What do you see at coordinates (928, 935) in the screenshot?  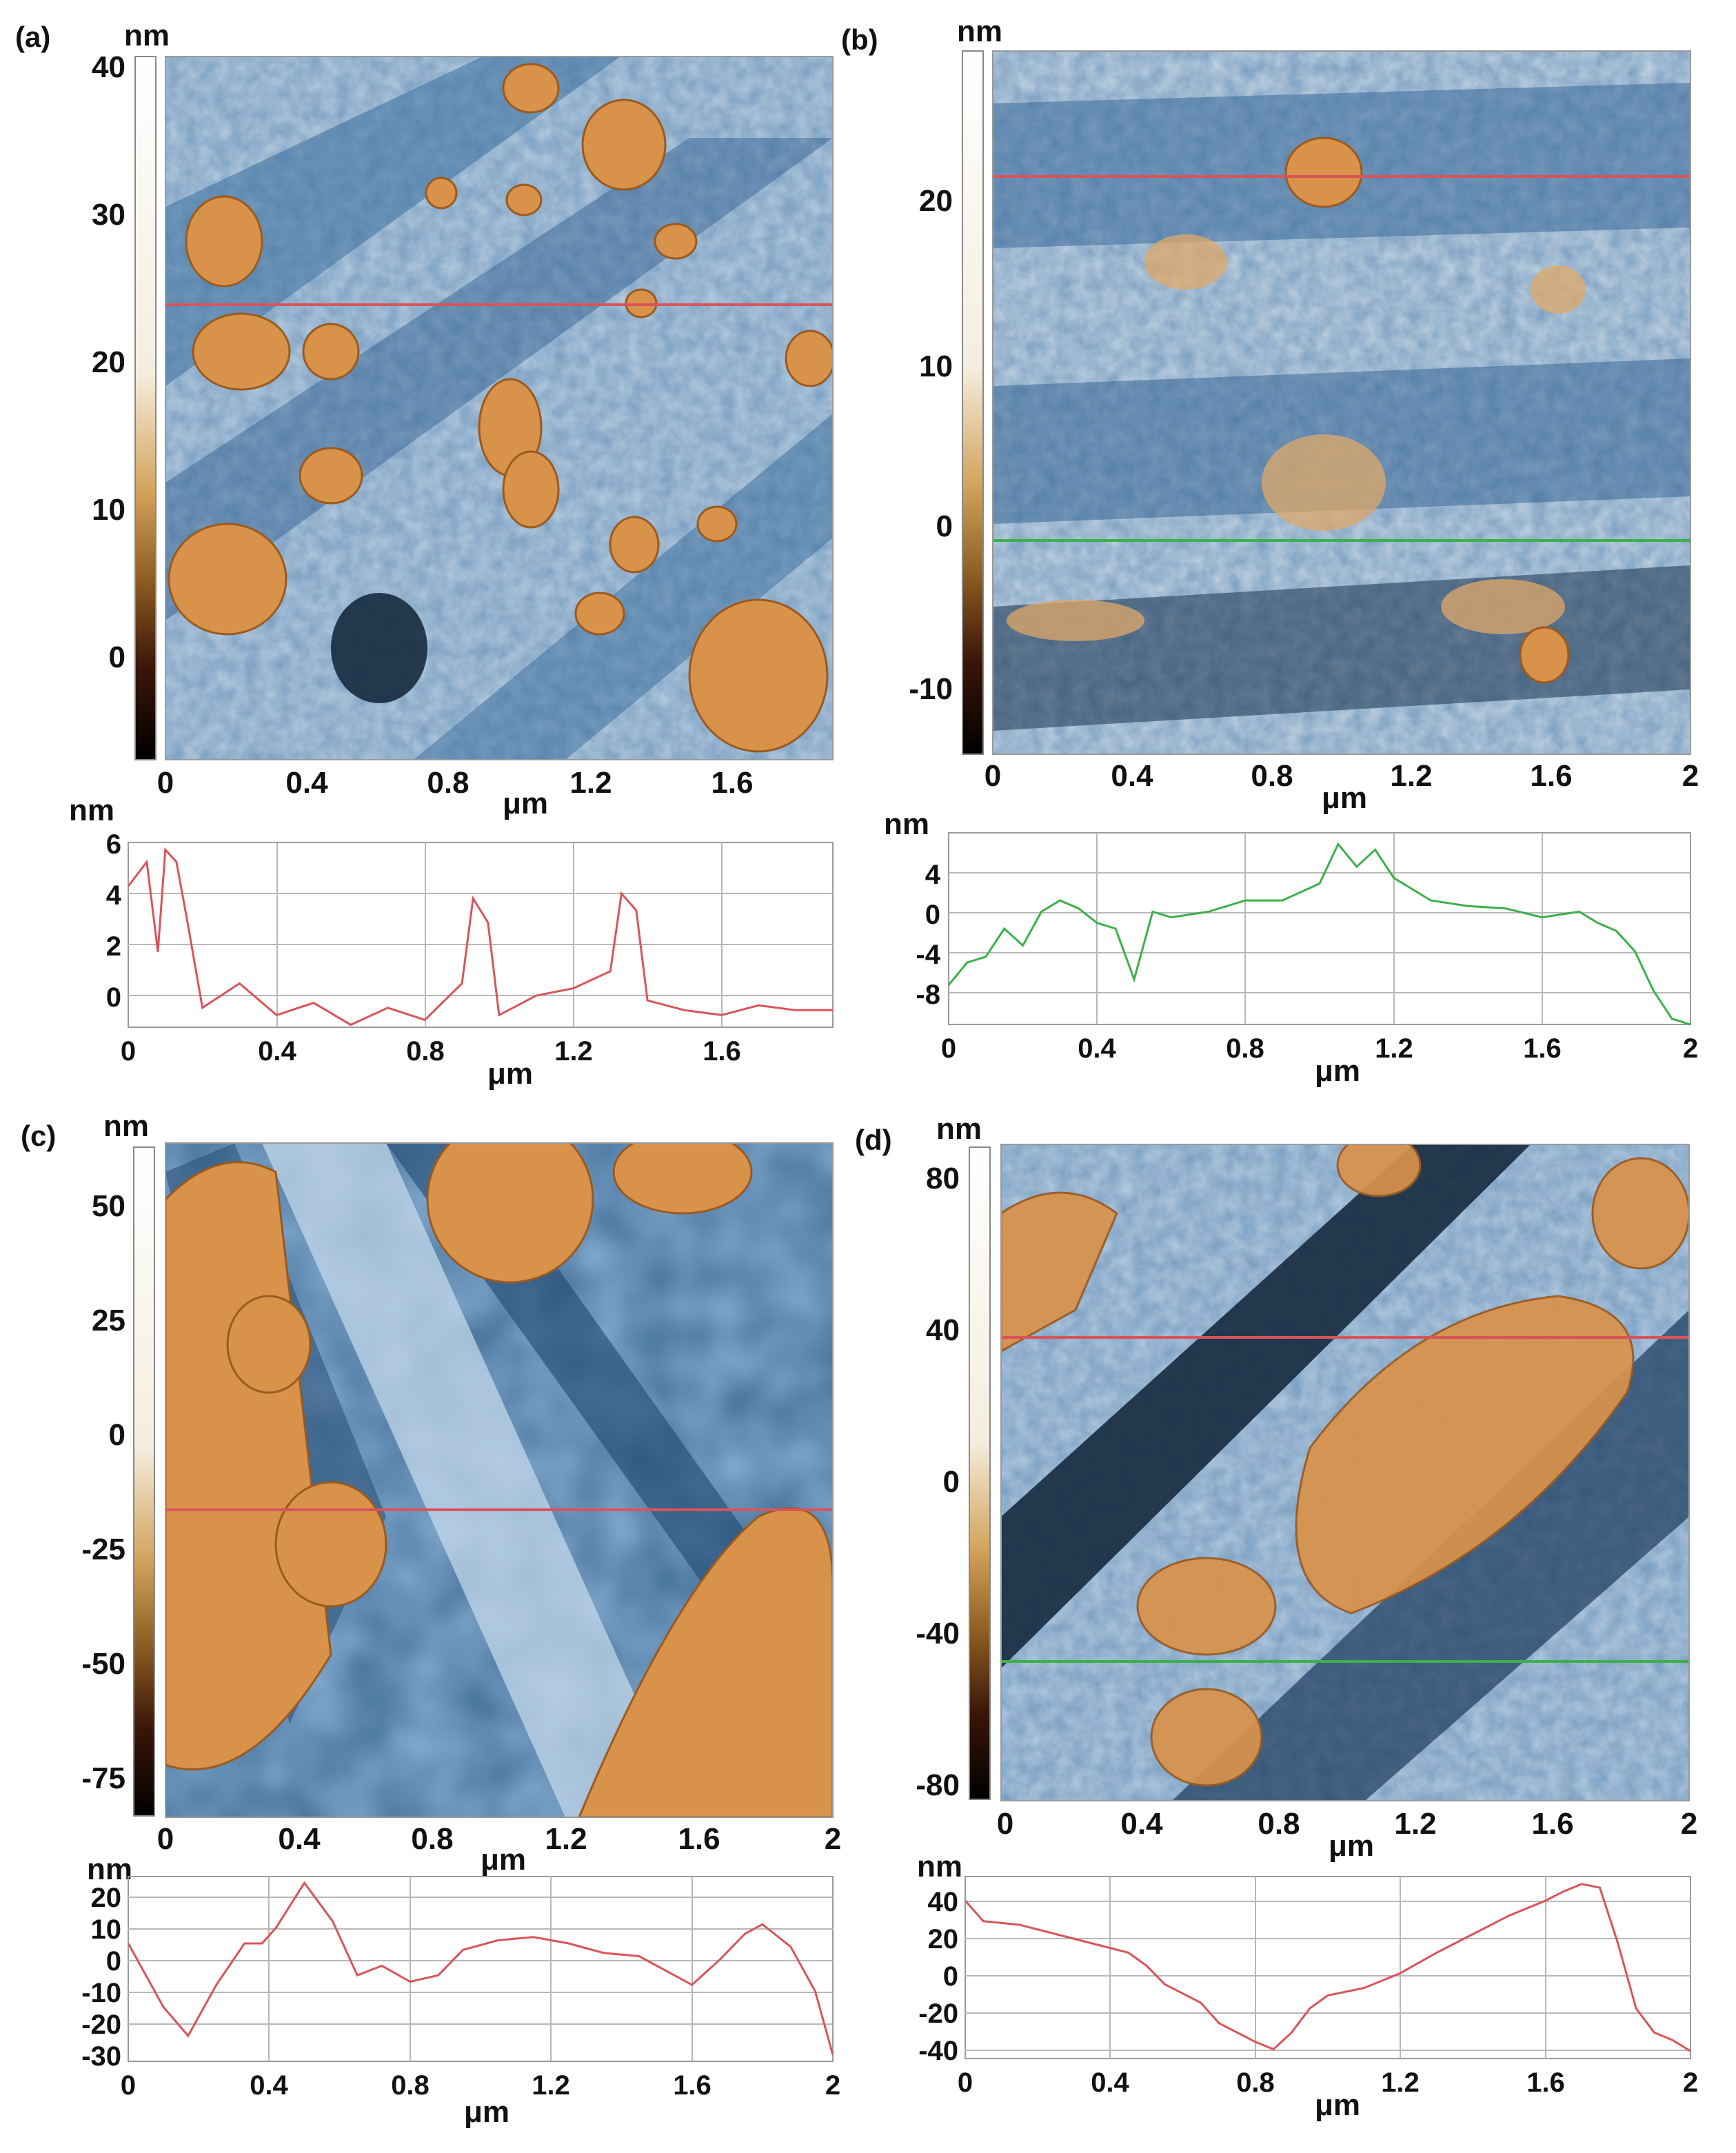 I see `profile-y-ticks: 4 0 -4 -8` at bounding box center [928, 935].